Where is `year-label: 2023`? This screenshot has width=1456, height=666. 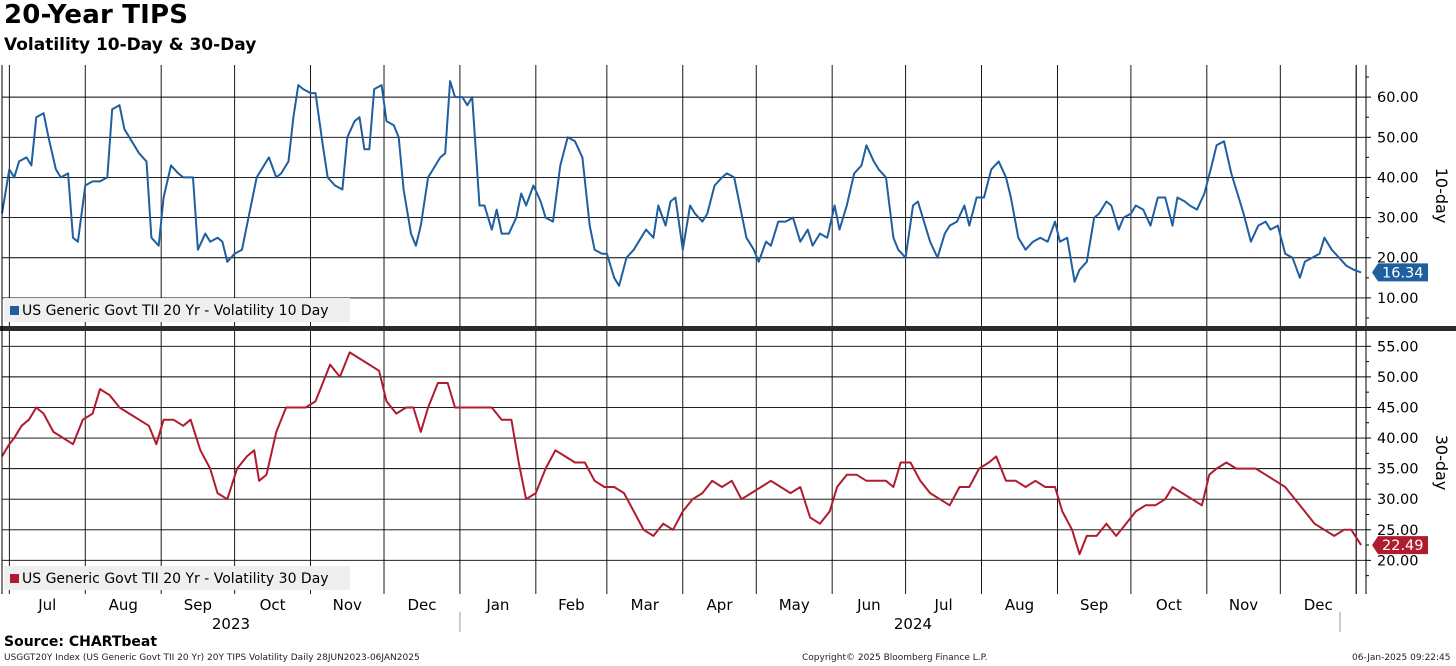
year-label: 2023 is located at coordinates (231, 624).